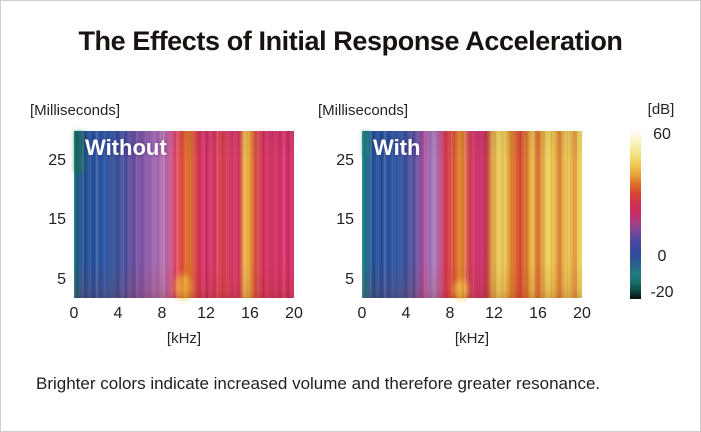 This screenshot has height=432, width=701. I want to click on spectrogram-with: With, so click(472, 215).